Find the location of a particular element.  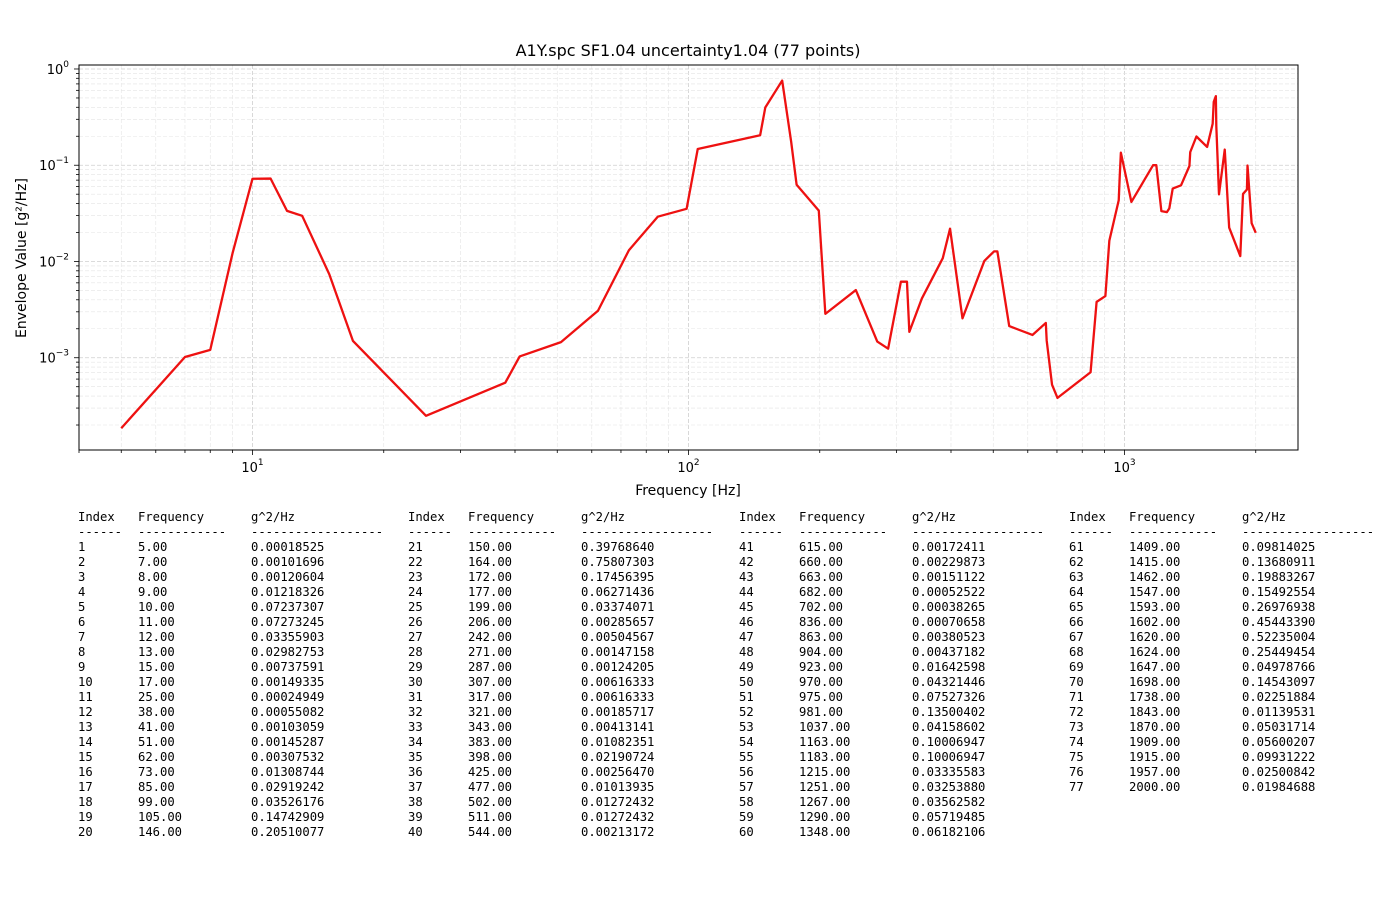

table-header-row: Index Frequency g^2/Hz is located at coordinates (905, 517).